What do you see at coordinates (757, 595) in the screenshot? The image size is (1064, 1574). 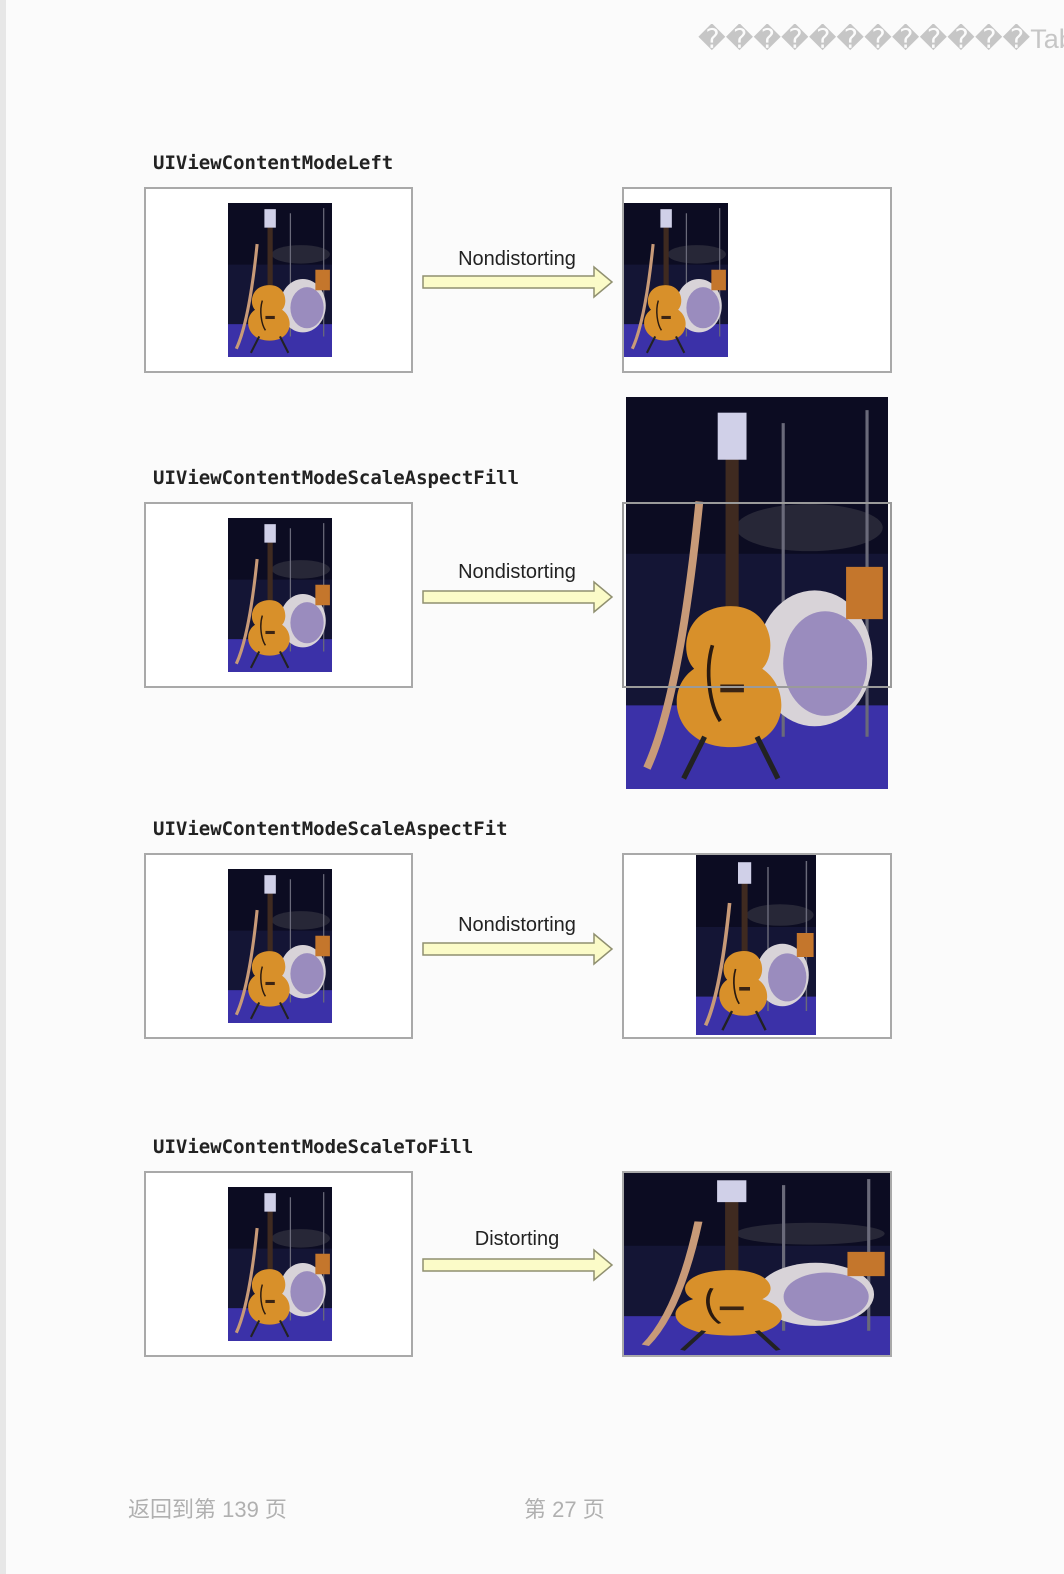 I see `result-frame-aspect-fill` at bounding box center [757, 595].